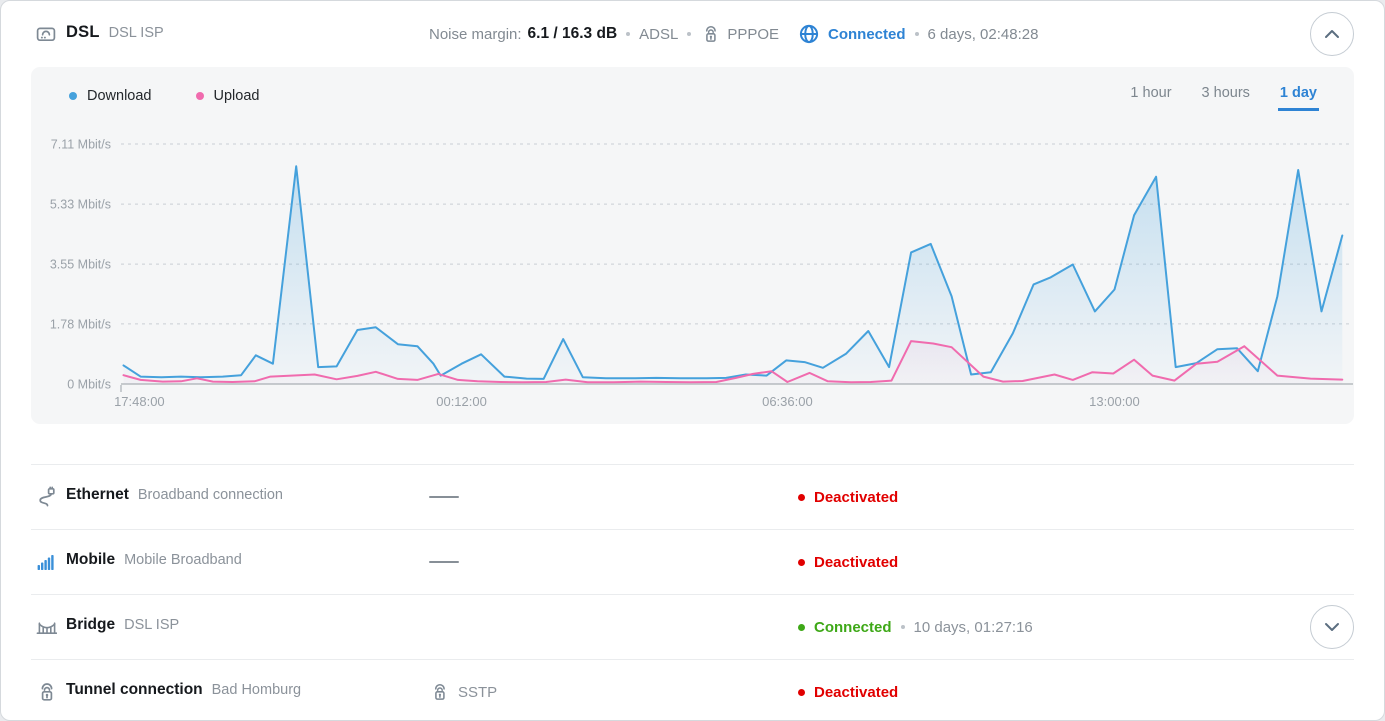 This screenshot has height=721, width=1385. Describe the element at coordinates (81, 145) in the screenshot. I see `svg-text: 7.11 Mbit/s` at that location.